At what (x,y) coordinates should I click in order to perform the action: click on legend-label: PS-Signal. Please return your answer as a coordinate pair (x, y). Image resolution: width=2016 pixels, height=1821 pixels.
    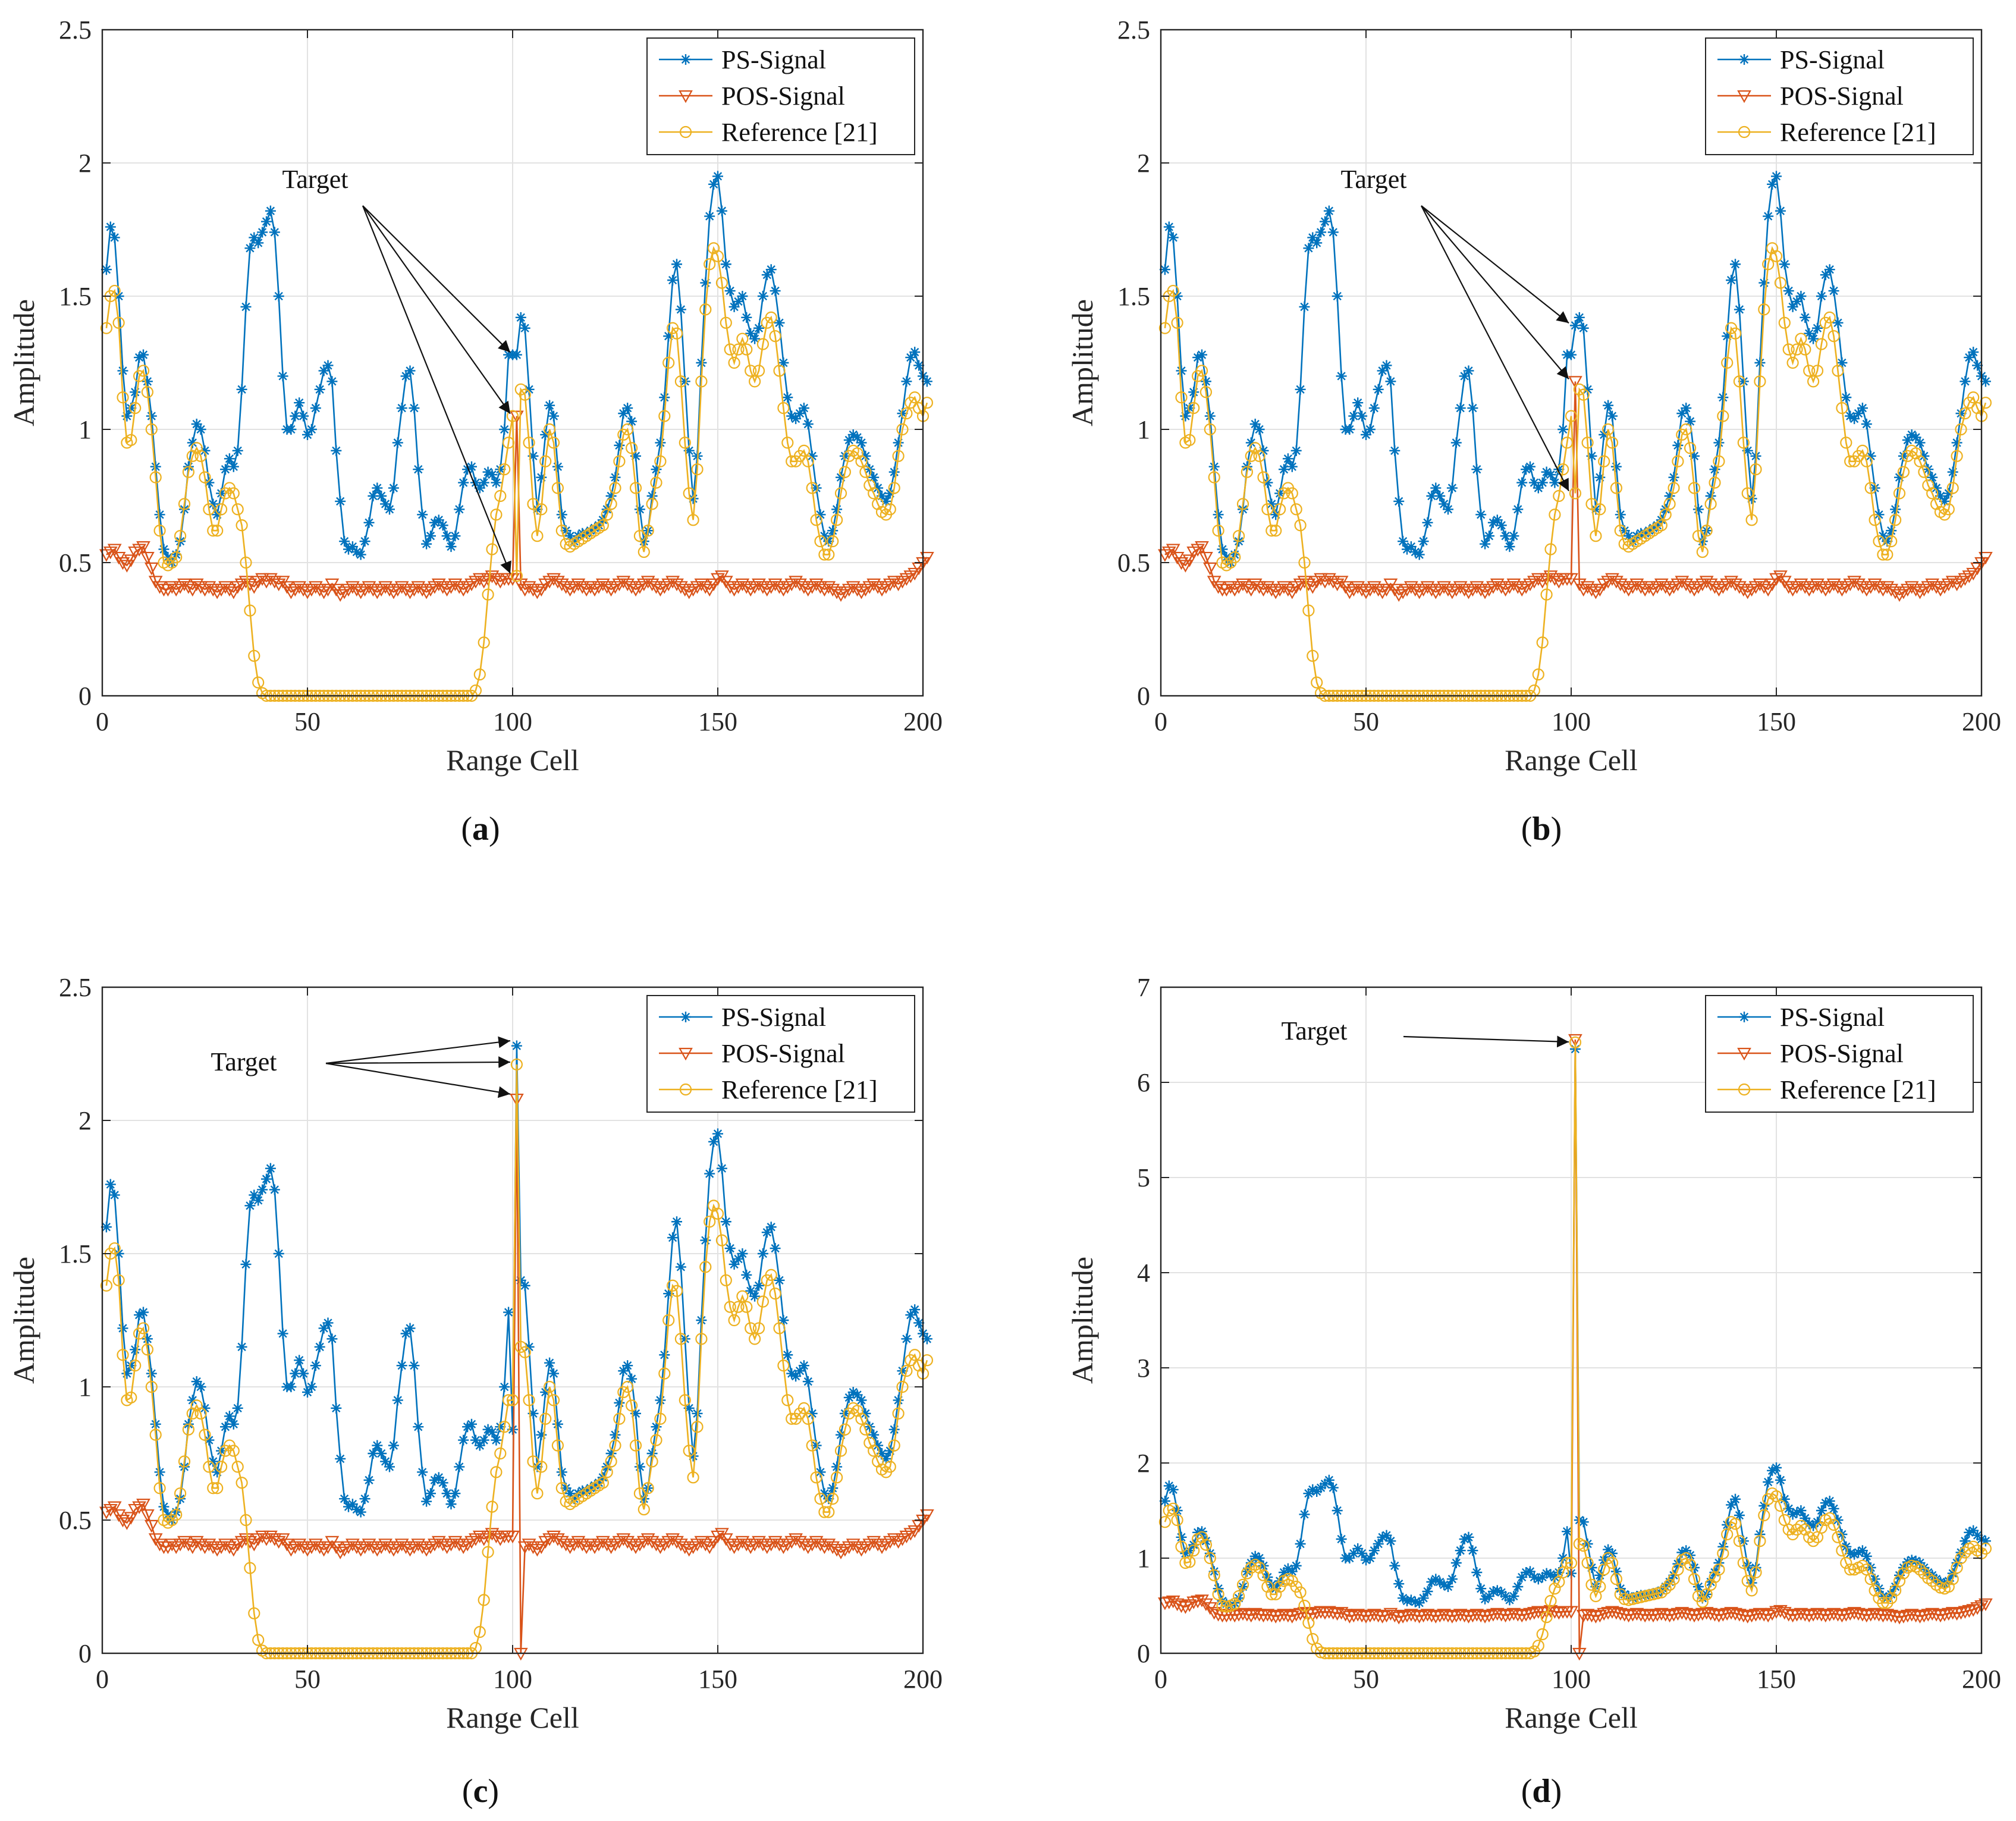
    Looking at the image, I should click on (773, 1017).